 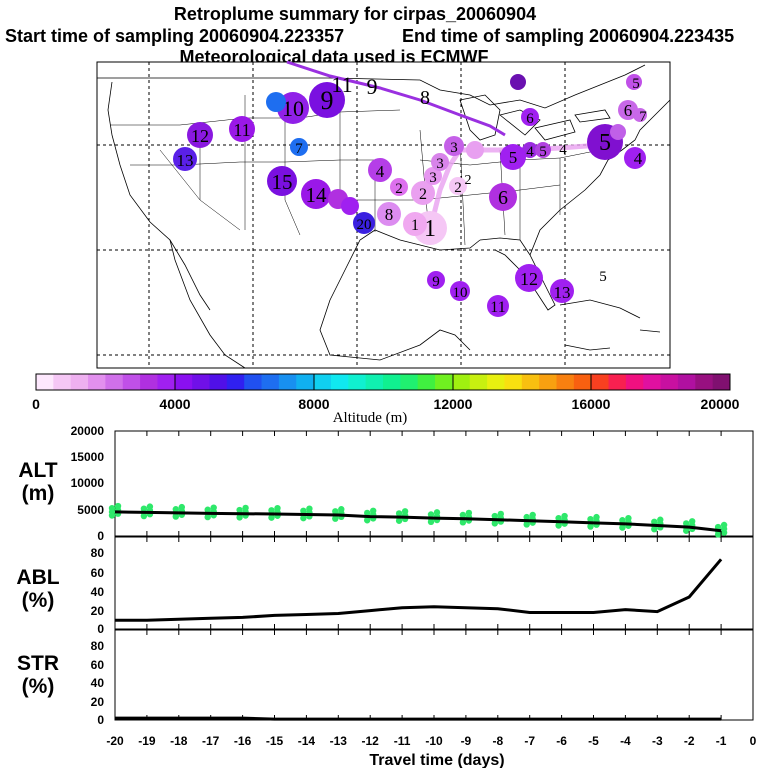 What do you see at coordinates (418, 520) in the screenshot?
I see `alt-scatter-points` at bounding box center [418, 520].